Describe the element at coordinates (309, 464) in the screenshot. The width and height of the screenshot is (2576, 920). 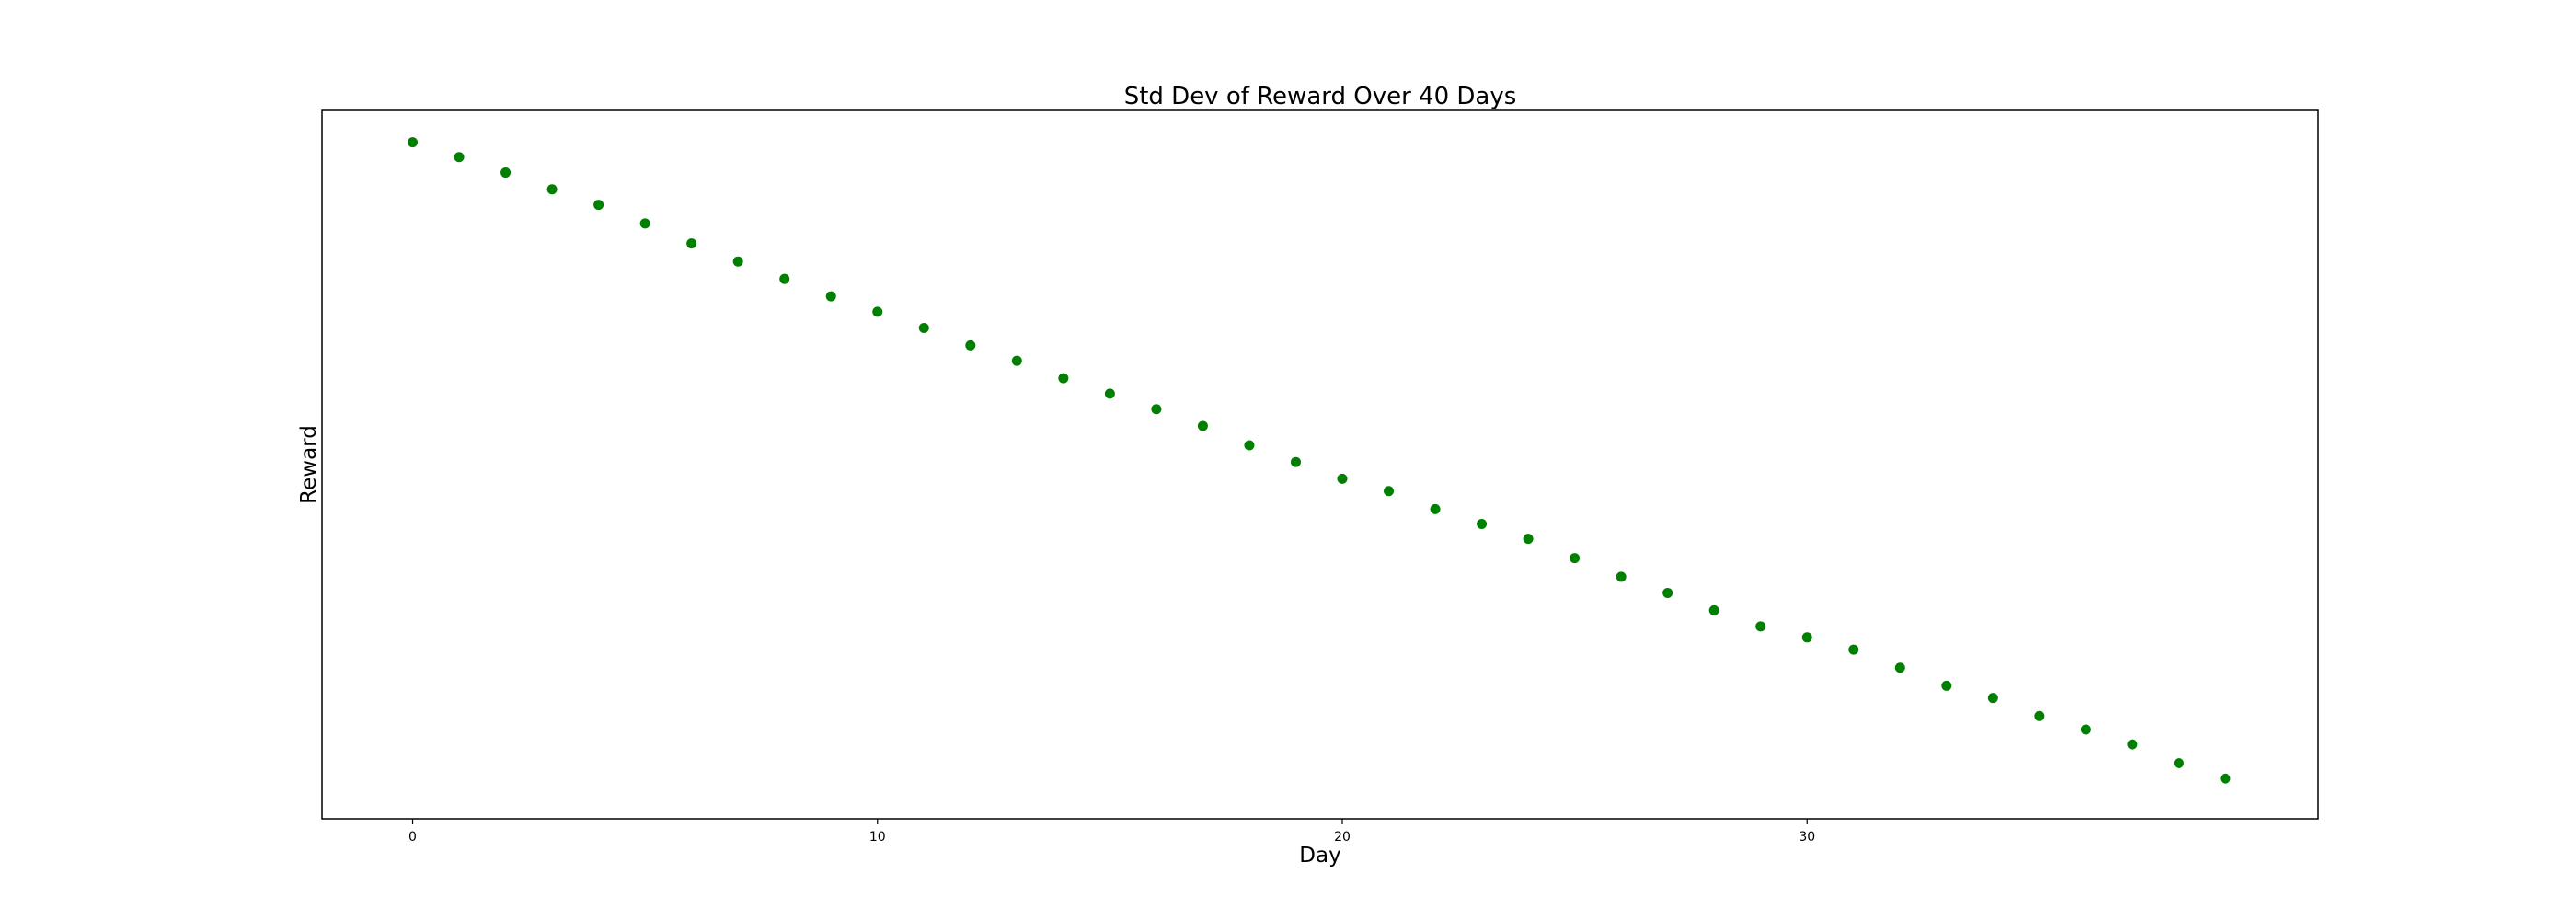
I see `y-axis-label: Reward` at that location.